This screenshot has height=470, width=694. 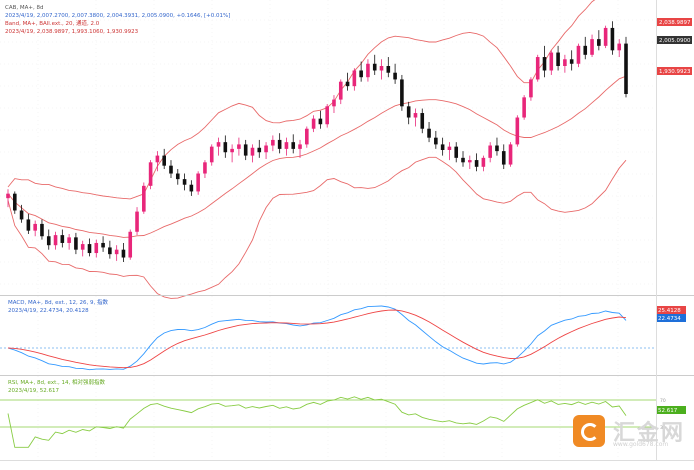 I want to click on last-price-text: 2,005.0900, so click(x=675, y=41).